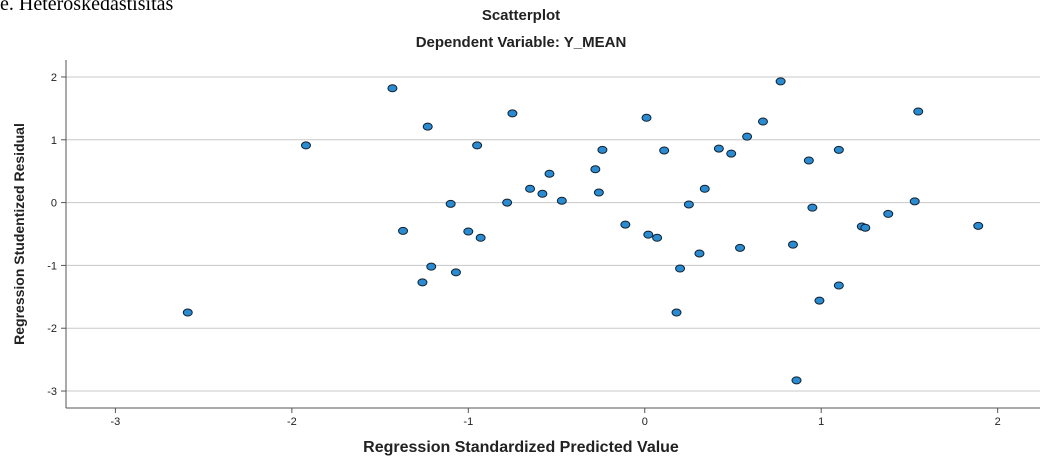  Describe the element at coordinates (19, 234) in the screenshot. I see `y-axis-title: Regression Studentized Residual` at that location.